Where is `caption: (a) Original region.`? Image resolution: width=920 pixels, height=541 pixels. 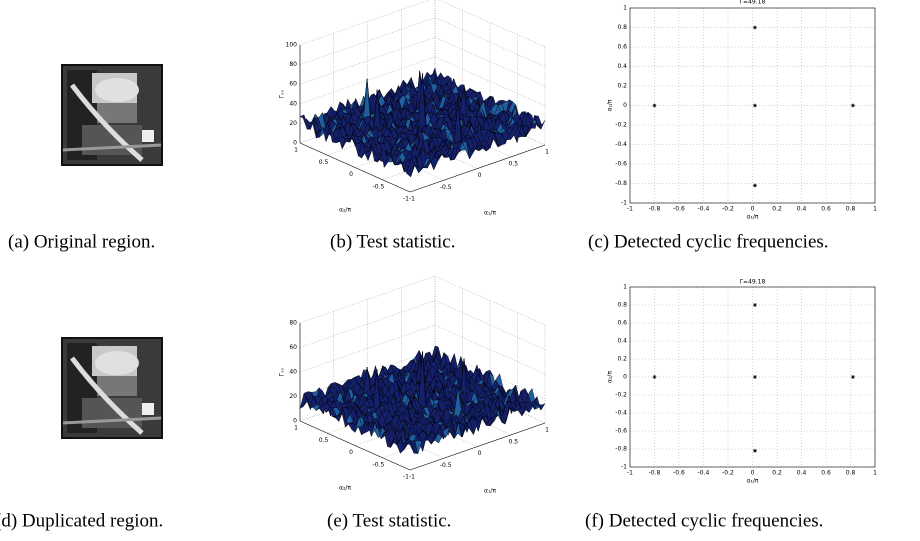
caption: (a) Original region. is located at coordinates (81, 241).